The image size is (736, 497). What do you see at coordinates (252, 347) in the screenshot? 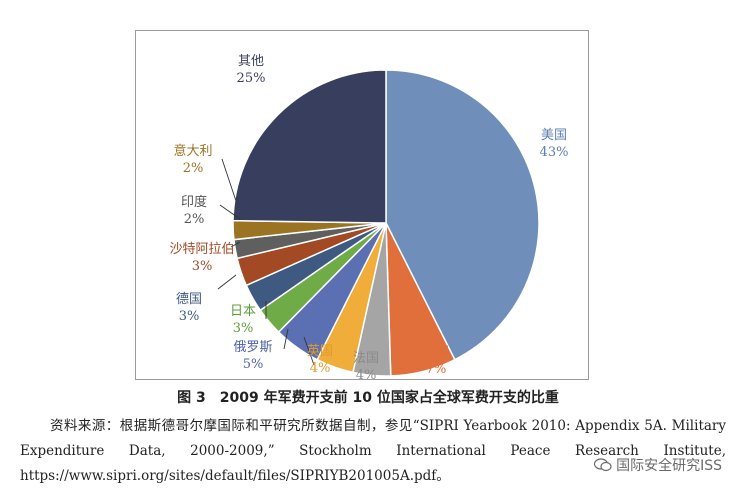
I see `slice-category-label: 俄罗斯` at bounding box center [252, 347].